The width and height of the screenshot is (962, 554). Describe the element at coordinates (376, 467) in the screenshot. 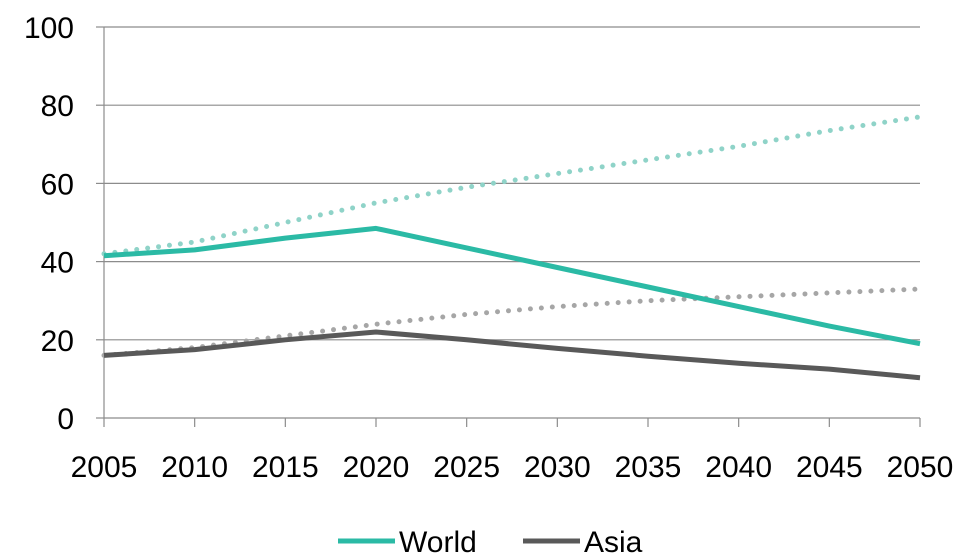

I see `x-tick-label: 2020` at that location.